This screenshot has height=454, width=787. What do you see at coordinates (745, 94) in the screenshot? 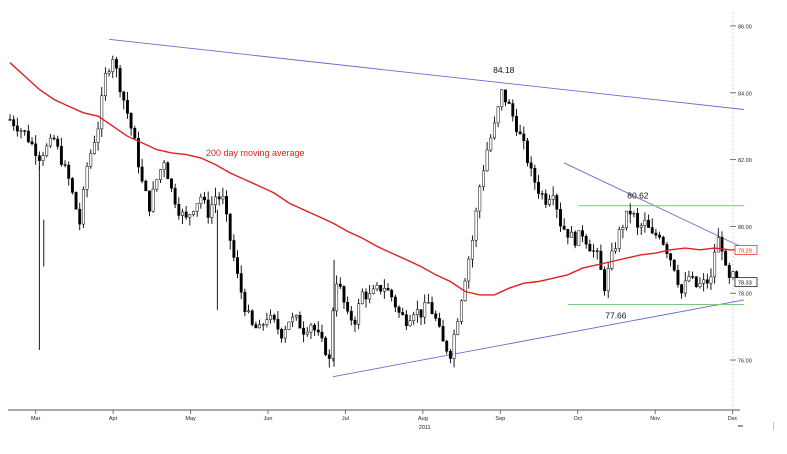
I see `y-tick-label: 84.00` at bounding box center [745, 94].